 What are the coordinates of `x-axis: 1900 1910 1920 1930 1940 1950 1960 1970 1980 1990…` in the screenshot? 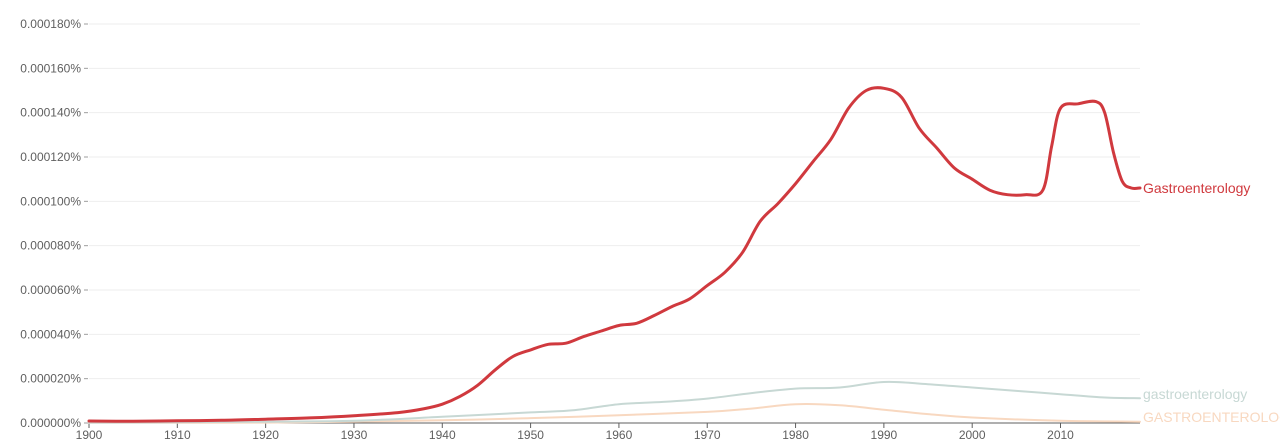 It's located at (608, 431).